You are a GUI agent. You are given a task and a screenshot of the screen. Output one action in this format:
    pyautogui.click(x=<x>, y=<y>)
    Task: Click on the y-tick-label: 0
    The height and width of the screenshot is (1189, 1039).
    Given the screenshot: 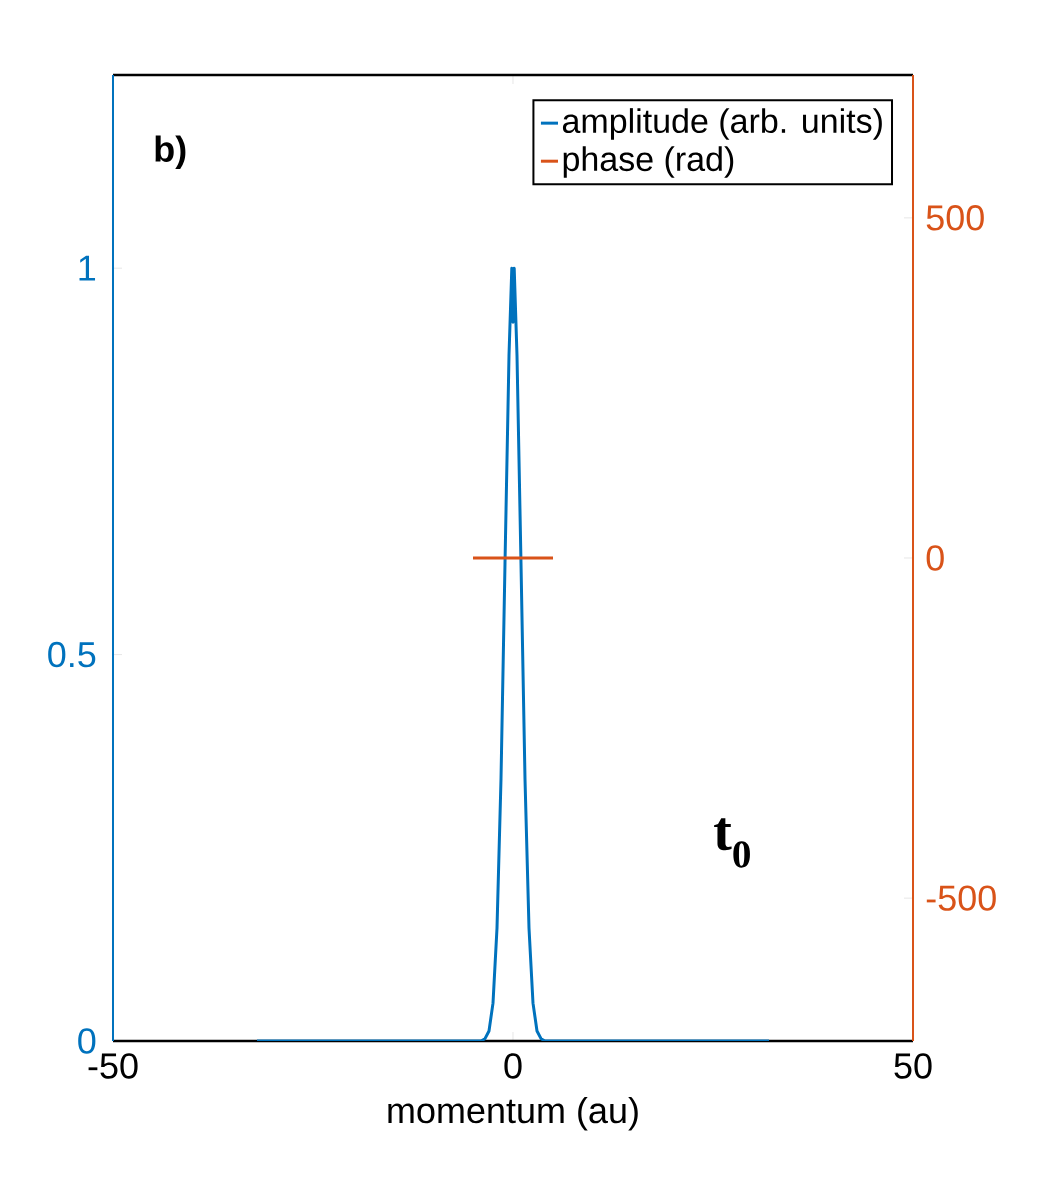 What is the action you would take?
    pyautogui.click(x=87, y=1041)
    